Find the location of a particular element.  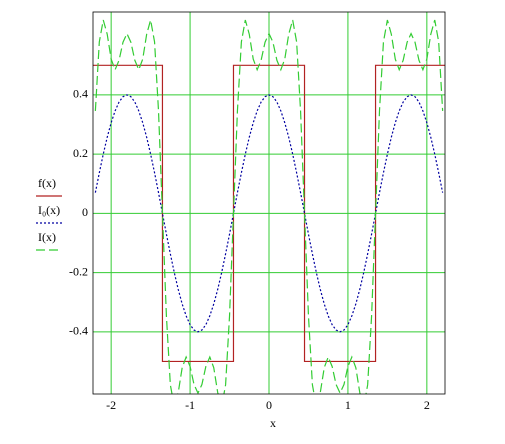

y-tick-label: -0.2 is located at coordinates (78, 271).